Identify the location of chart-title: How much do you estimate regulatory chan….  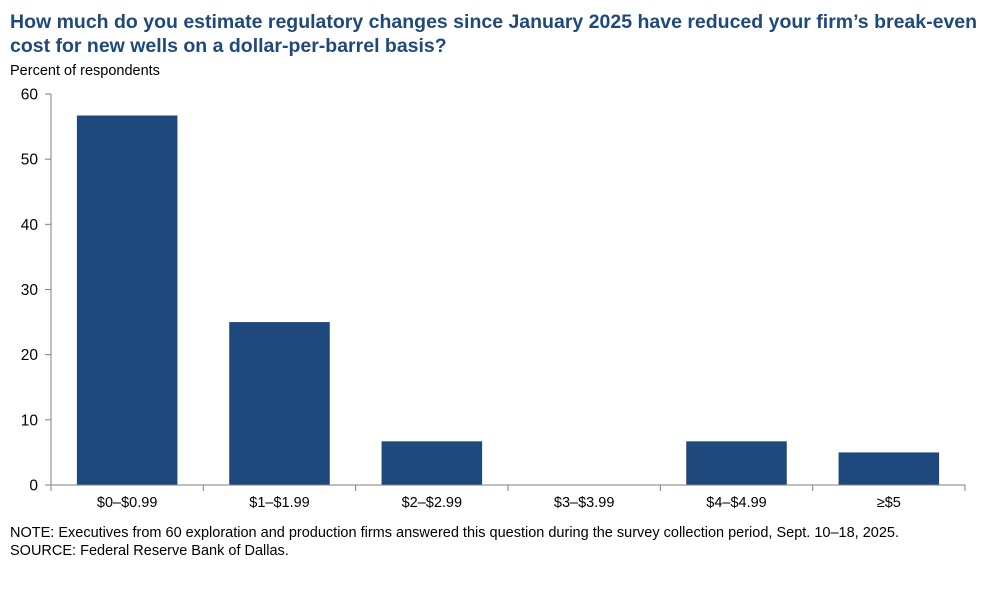
(494, 34).